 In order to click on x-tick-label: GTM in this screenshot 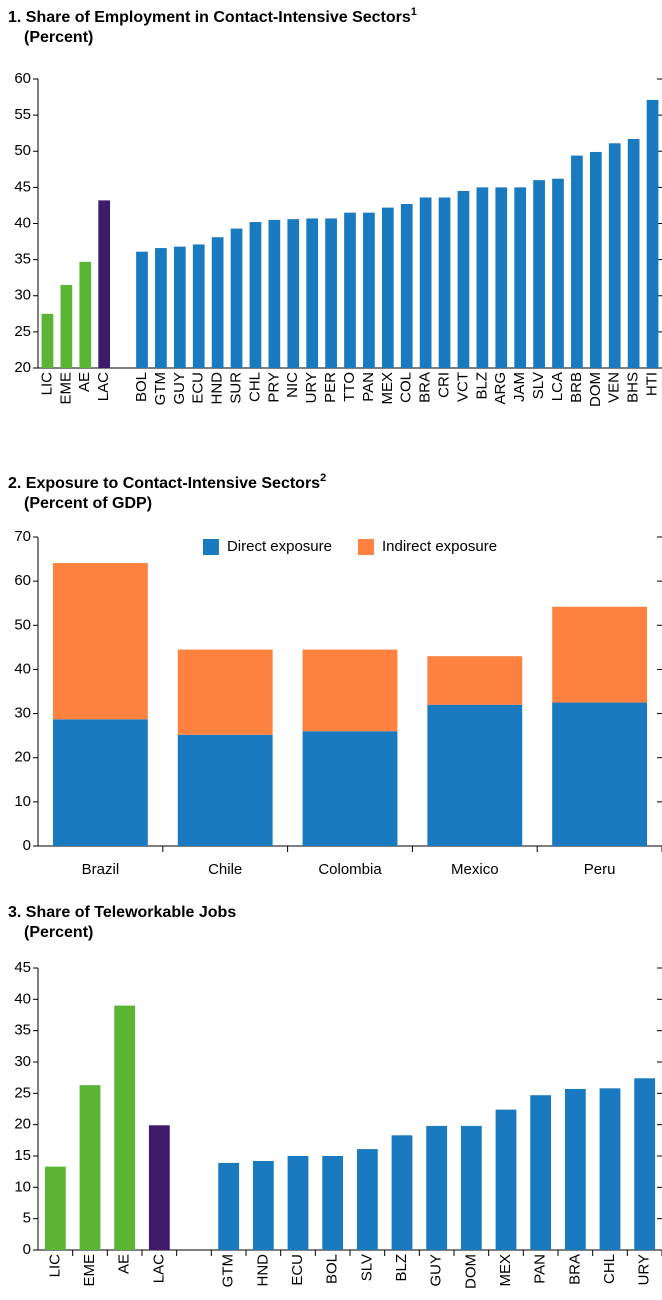, I will do `click(160, 388)`.